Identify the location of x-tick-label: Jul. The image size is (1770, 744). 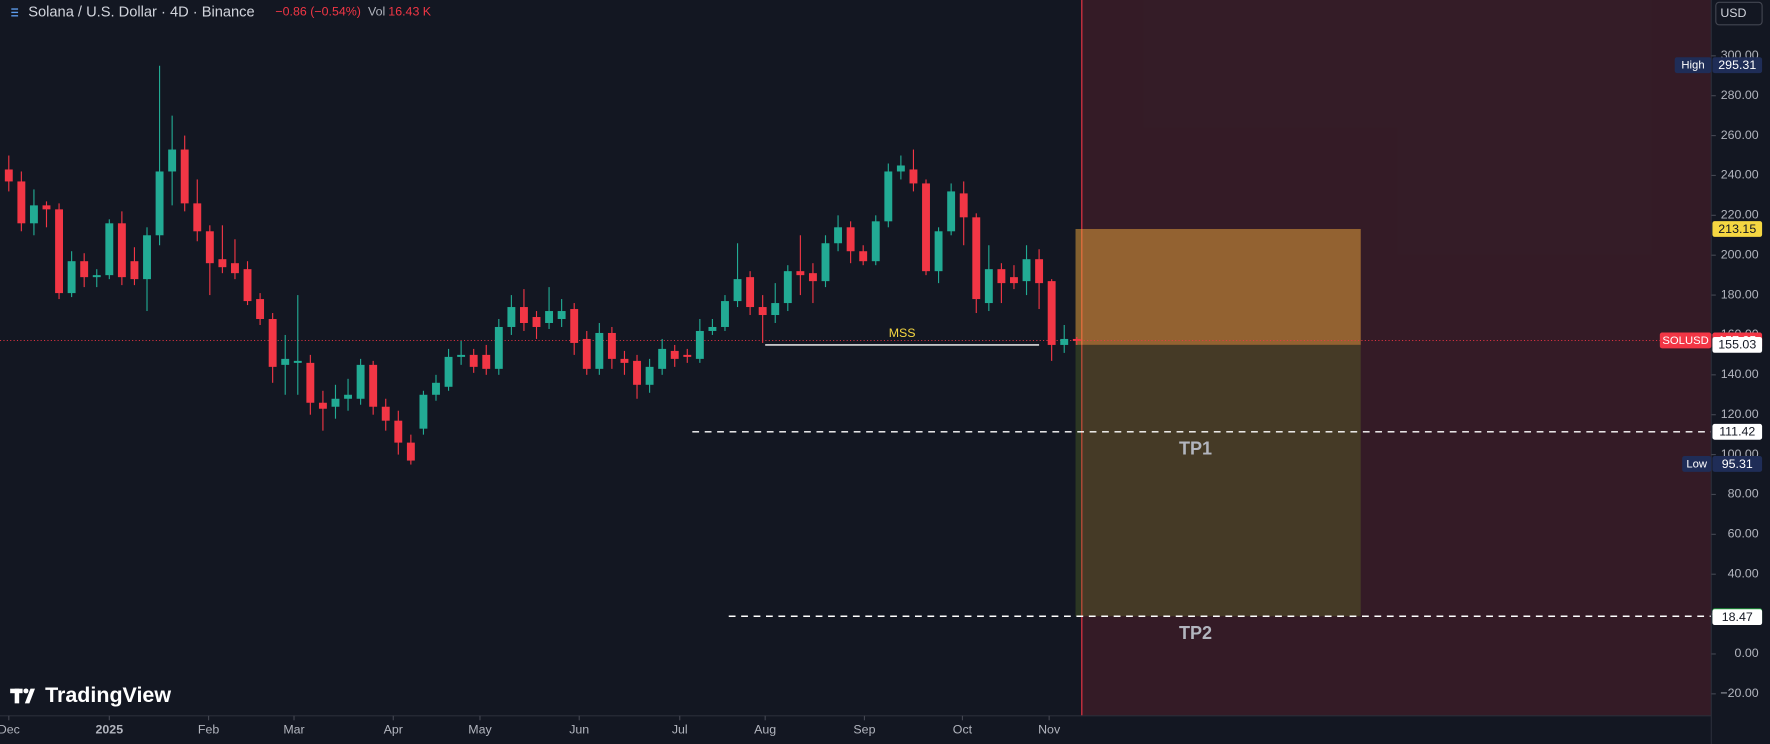
(680, 730).